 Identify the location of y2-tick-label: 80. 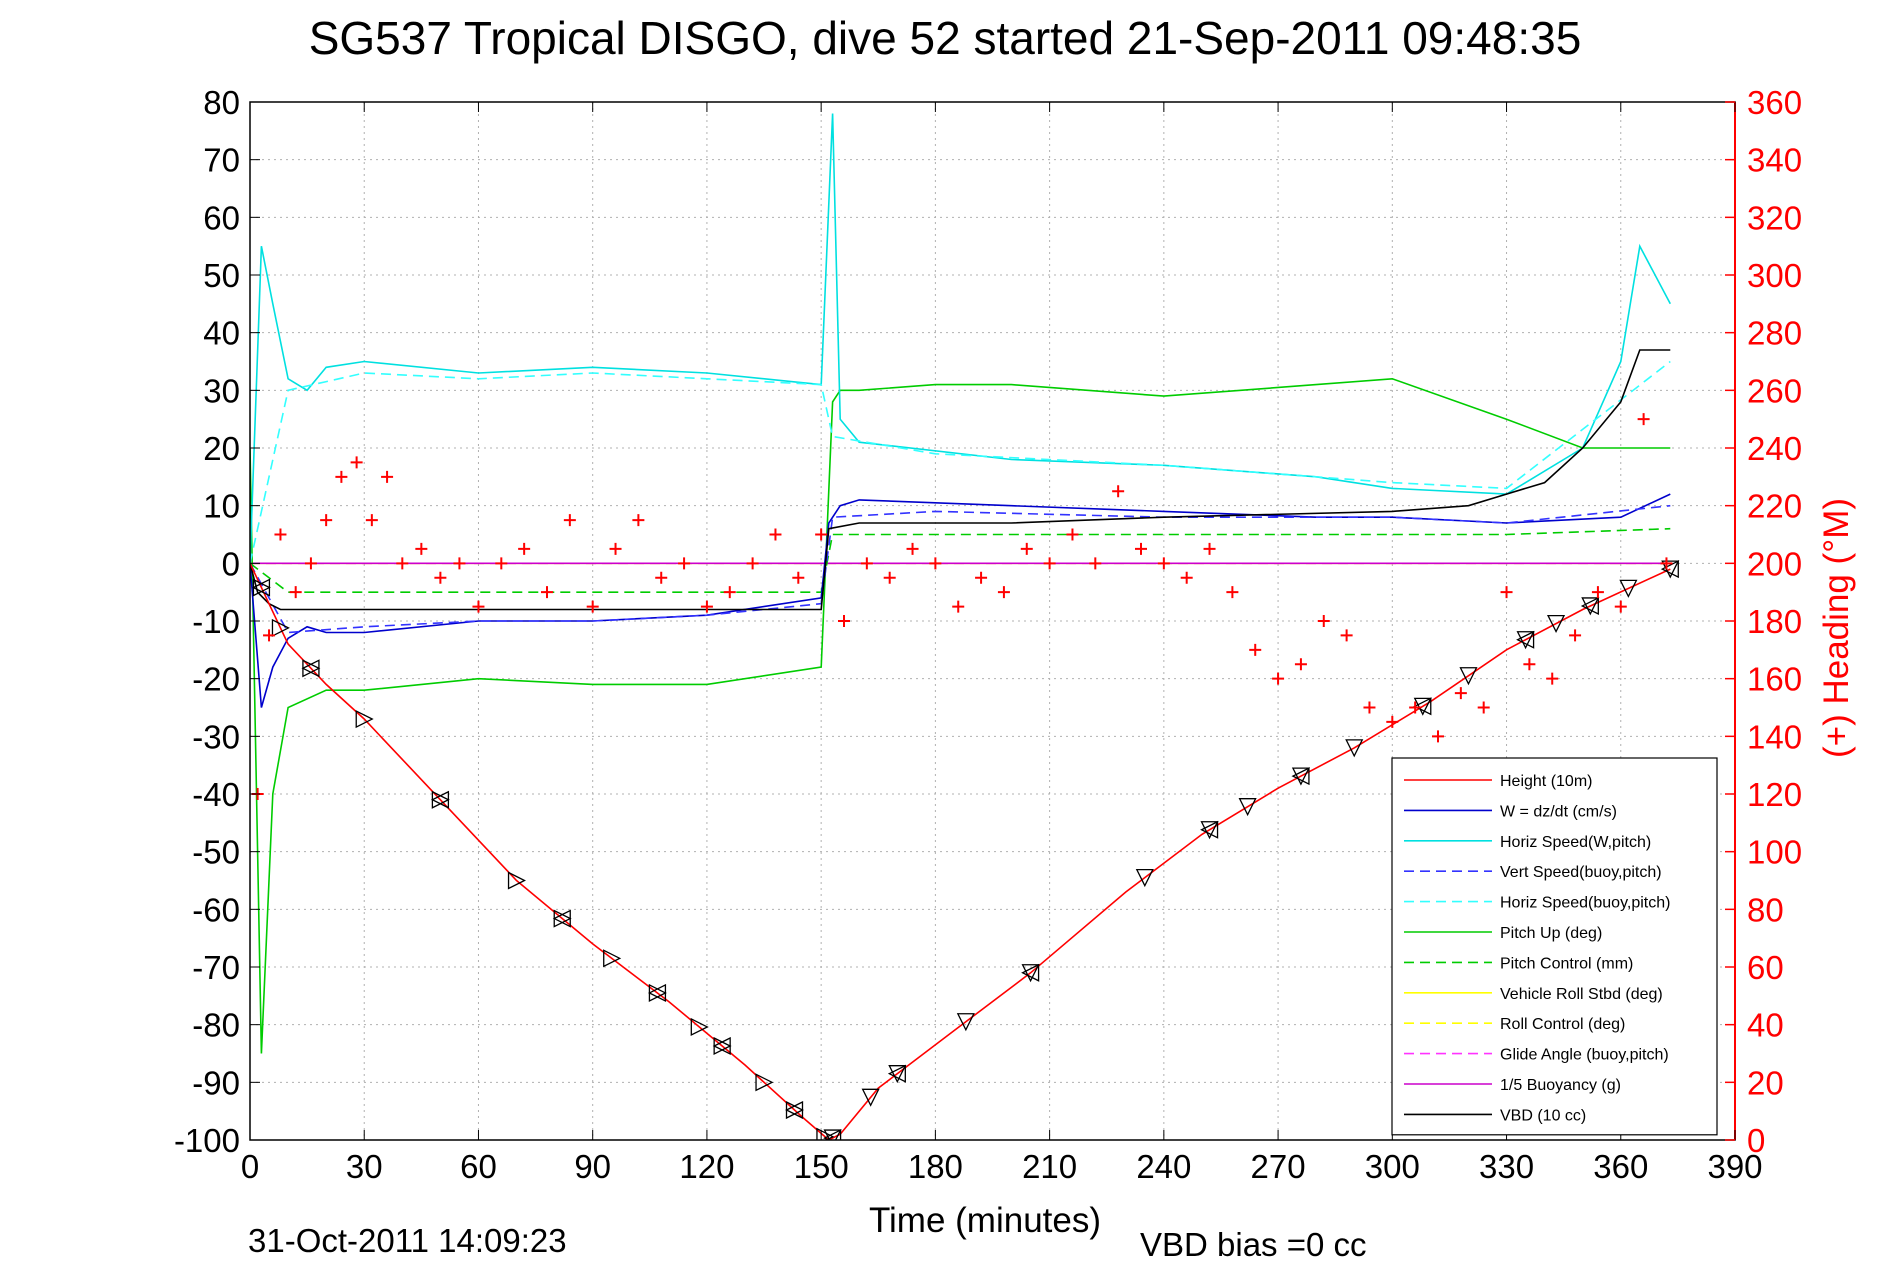
(1765, 909).